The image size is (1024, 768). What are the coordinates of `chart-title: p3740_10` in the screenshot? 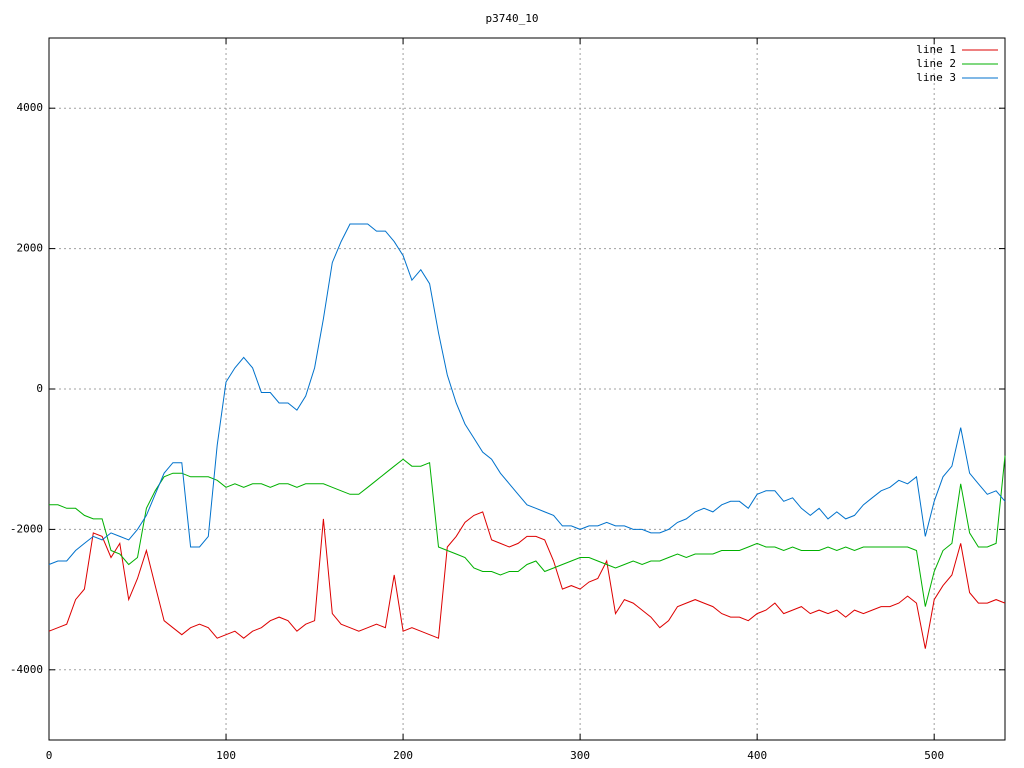 It's located at (512, 18).